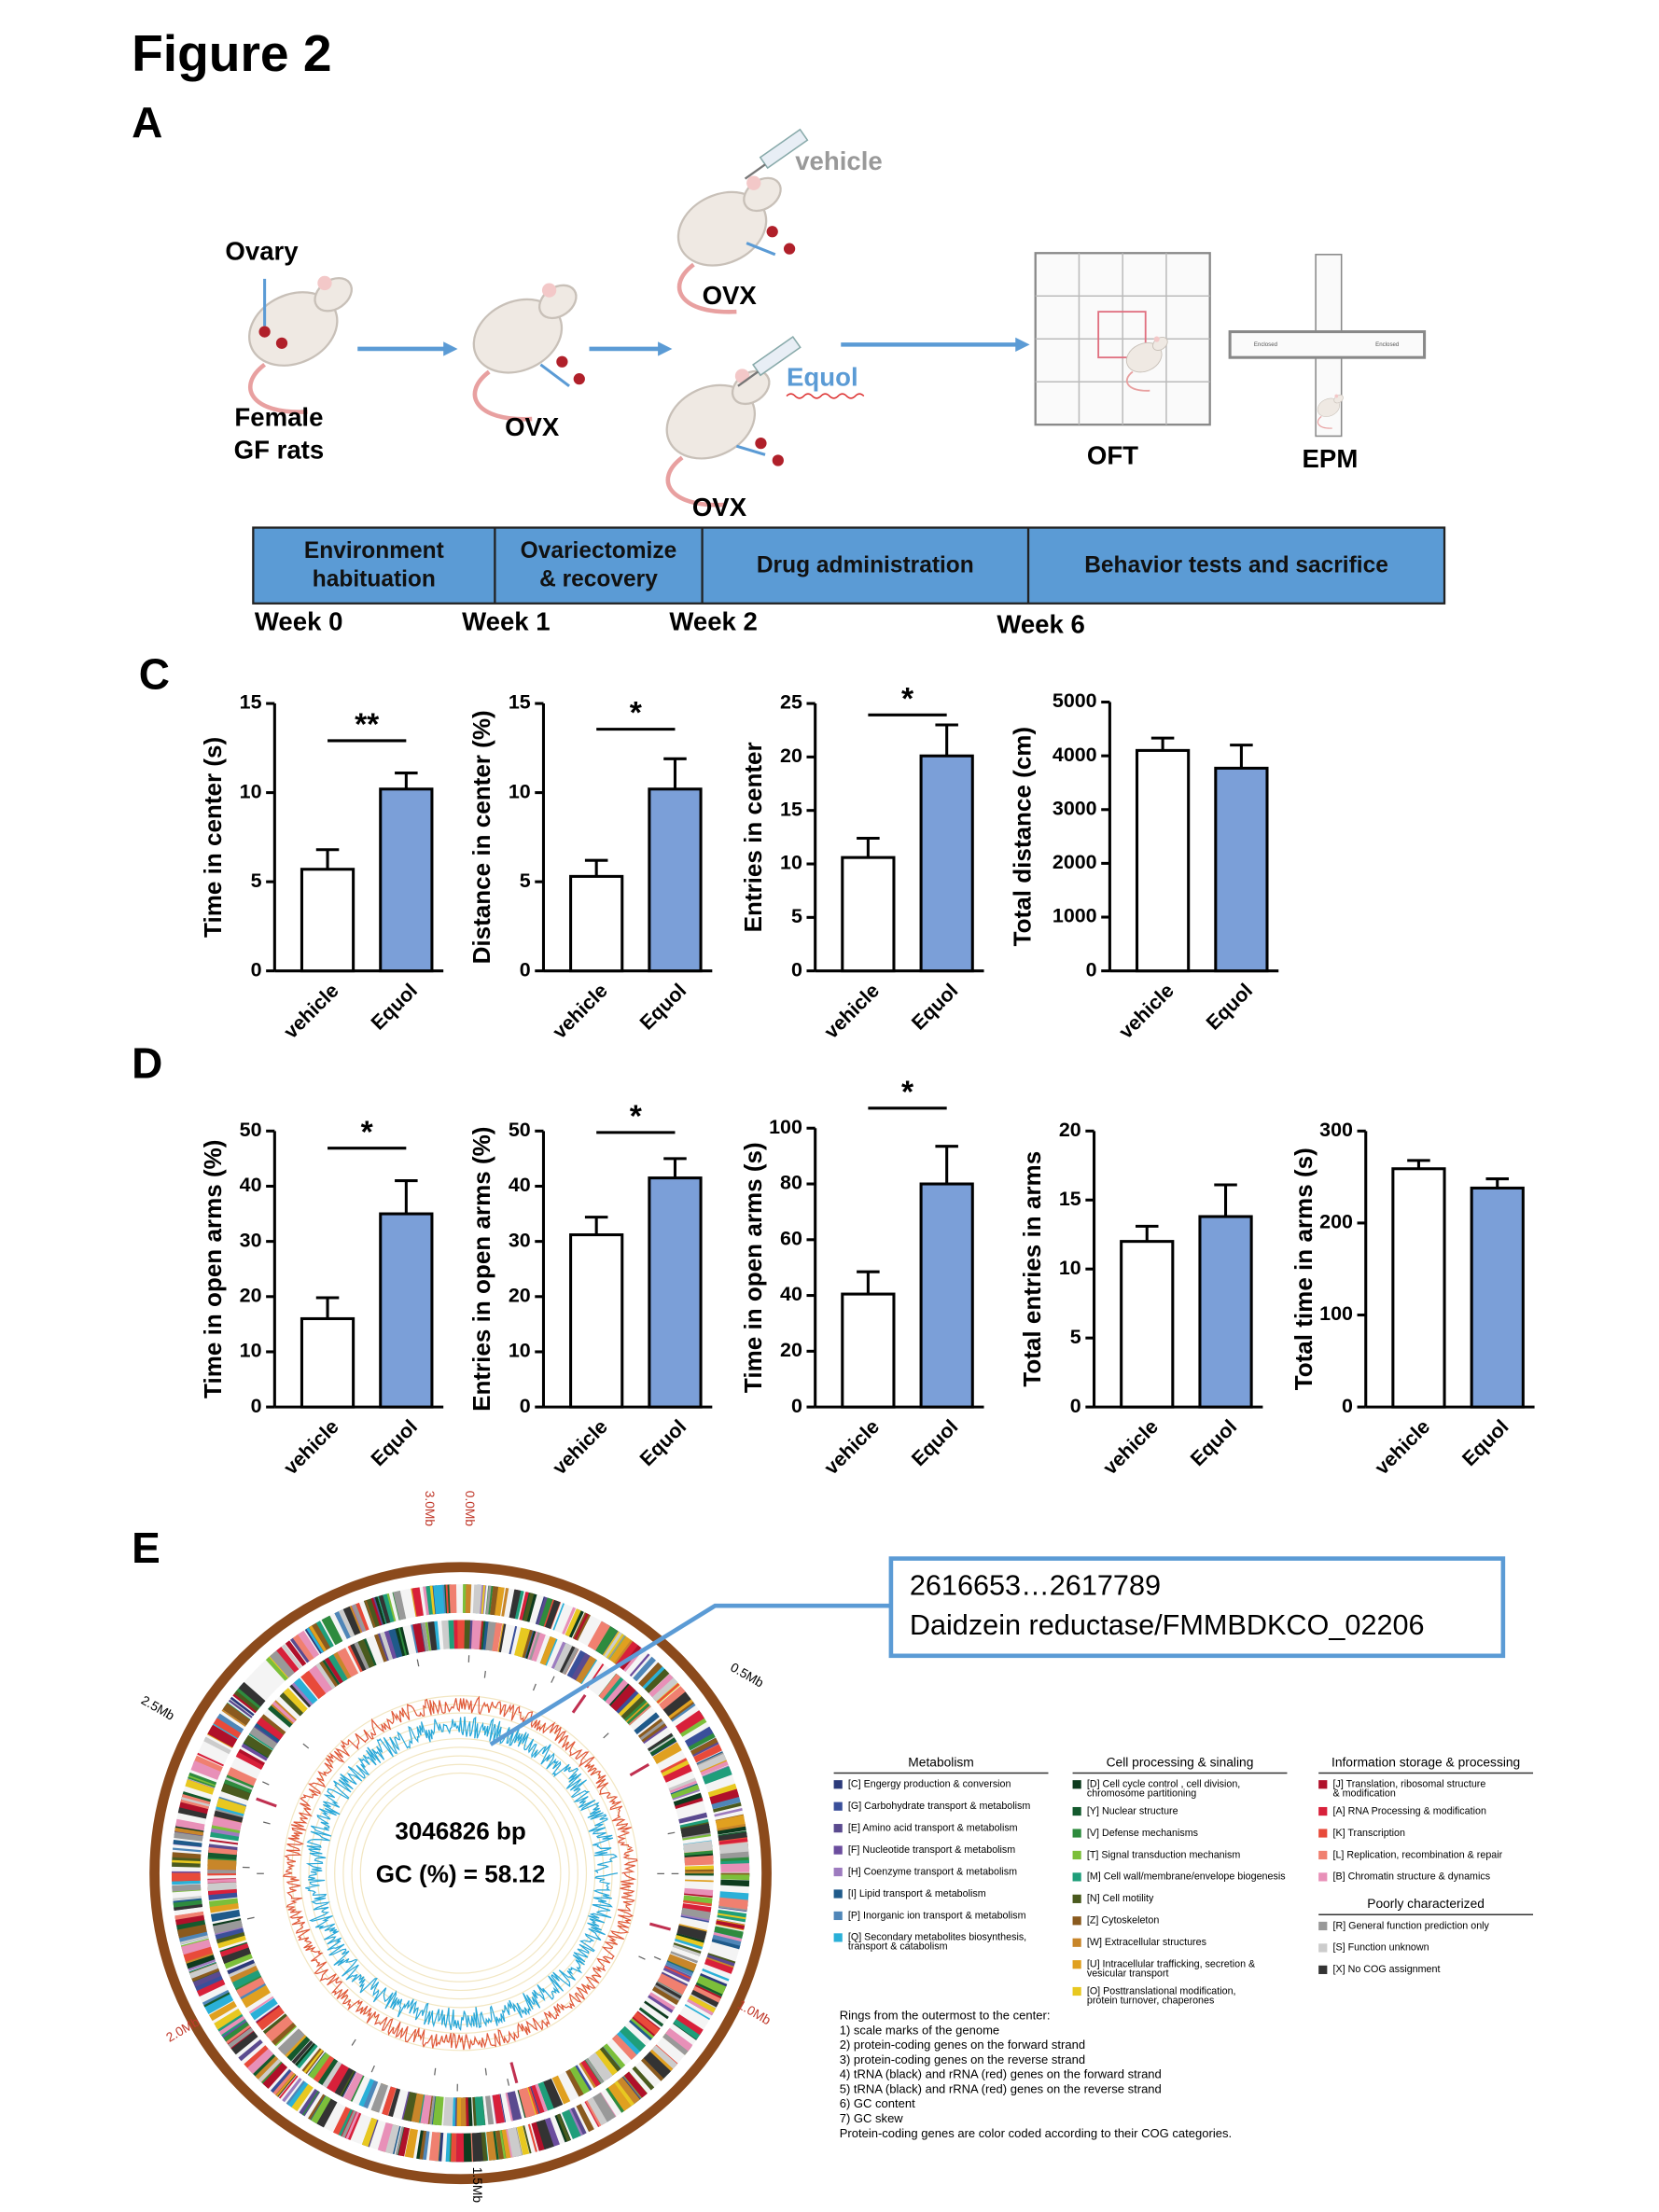 The height and width of the screenshot is (2212, 1659). Describe the element at coordinates (747, 1675) in the screenshot. I see `scale-label: 0.5Mb` at that location.